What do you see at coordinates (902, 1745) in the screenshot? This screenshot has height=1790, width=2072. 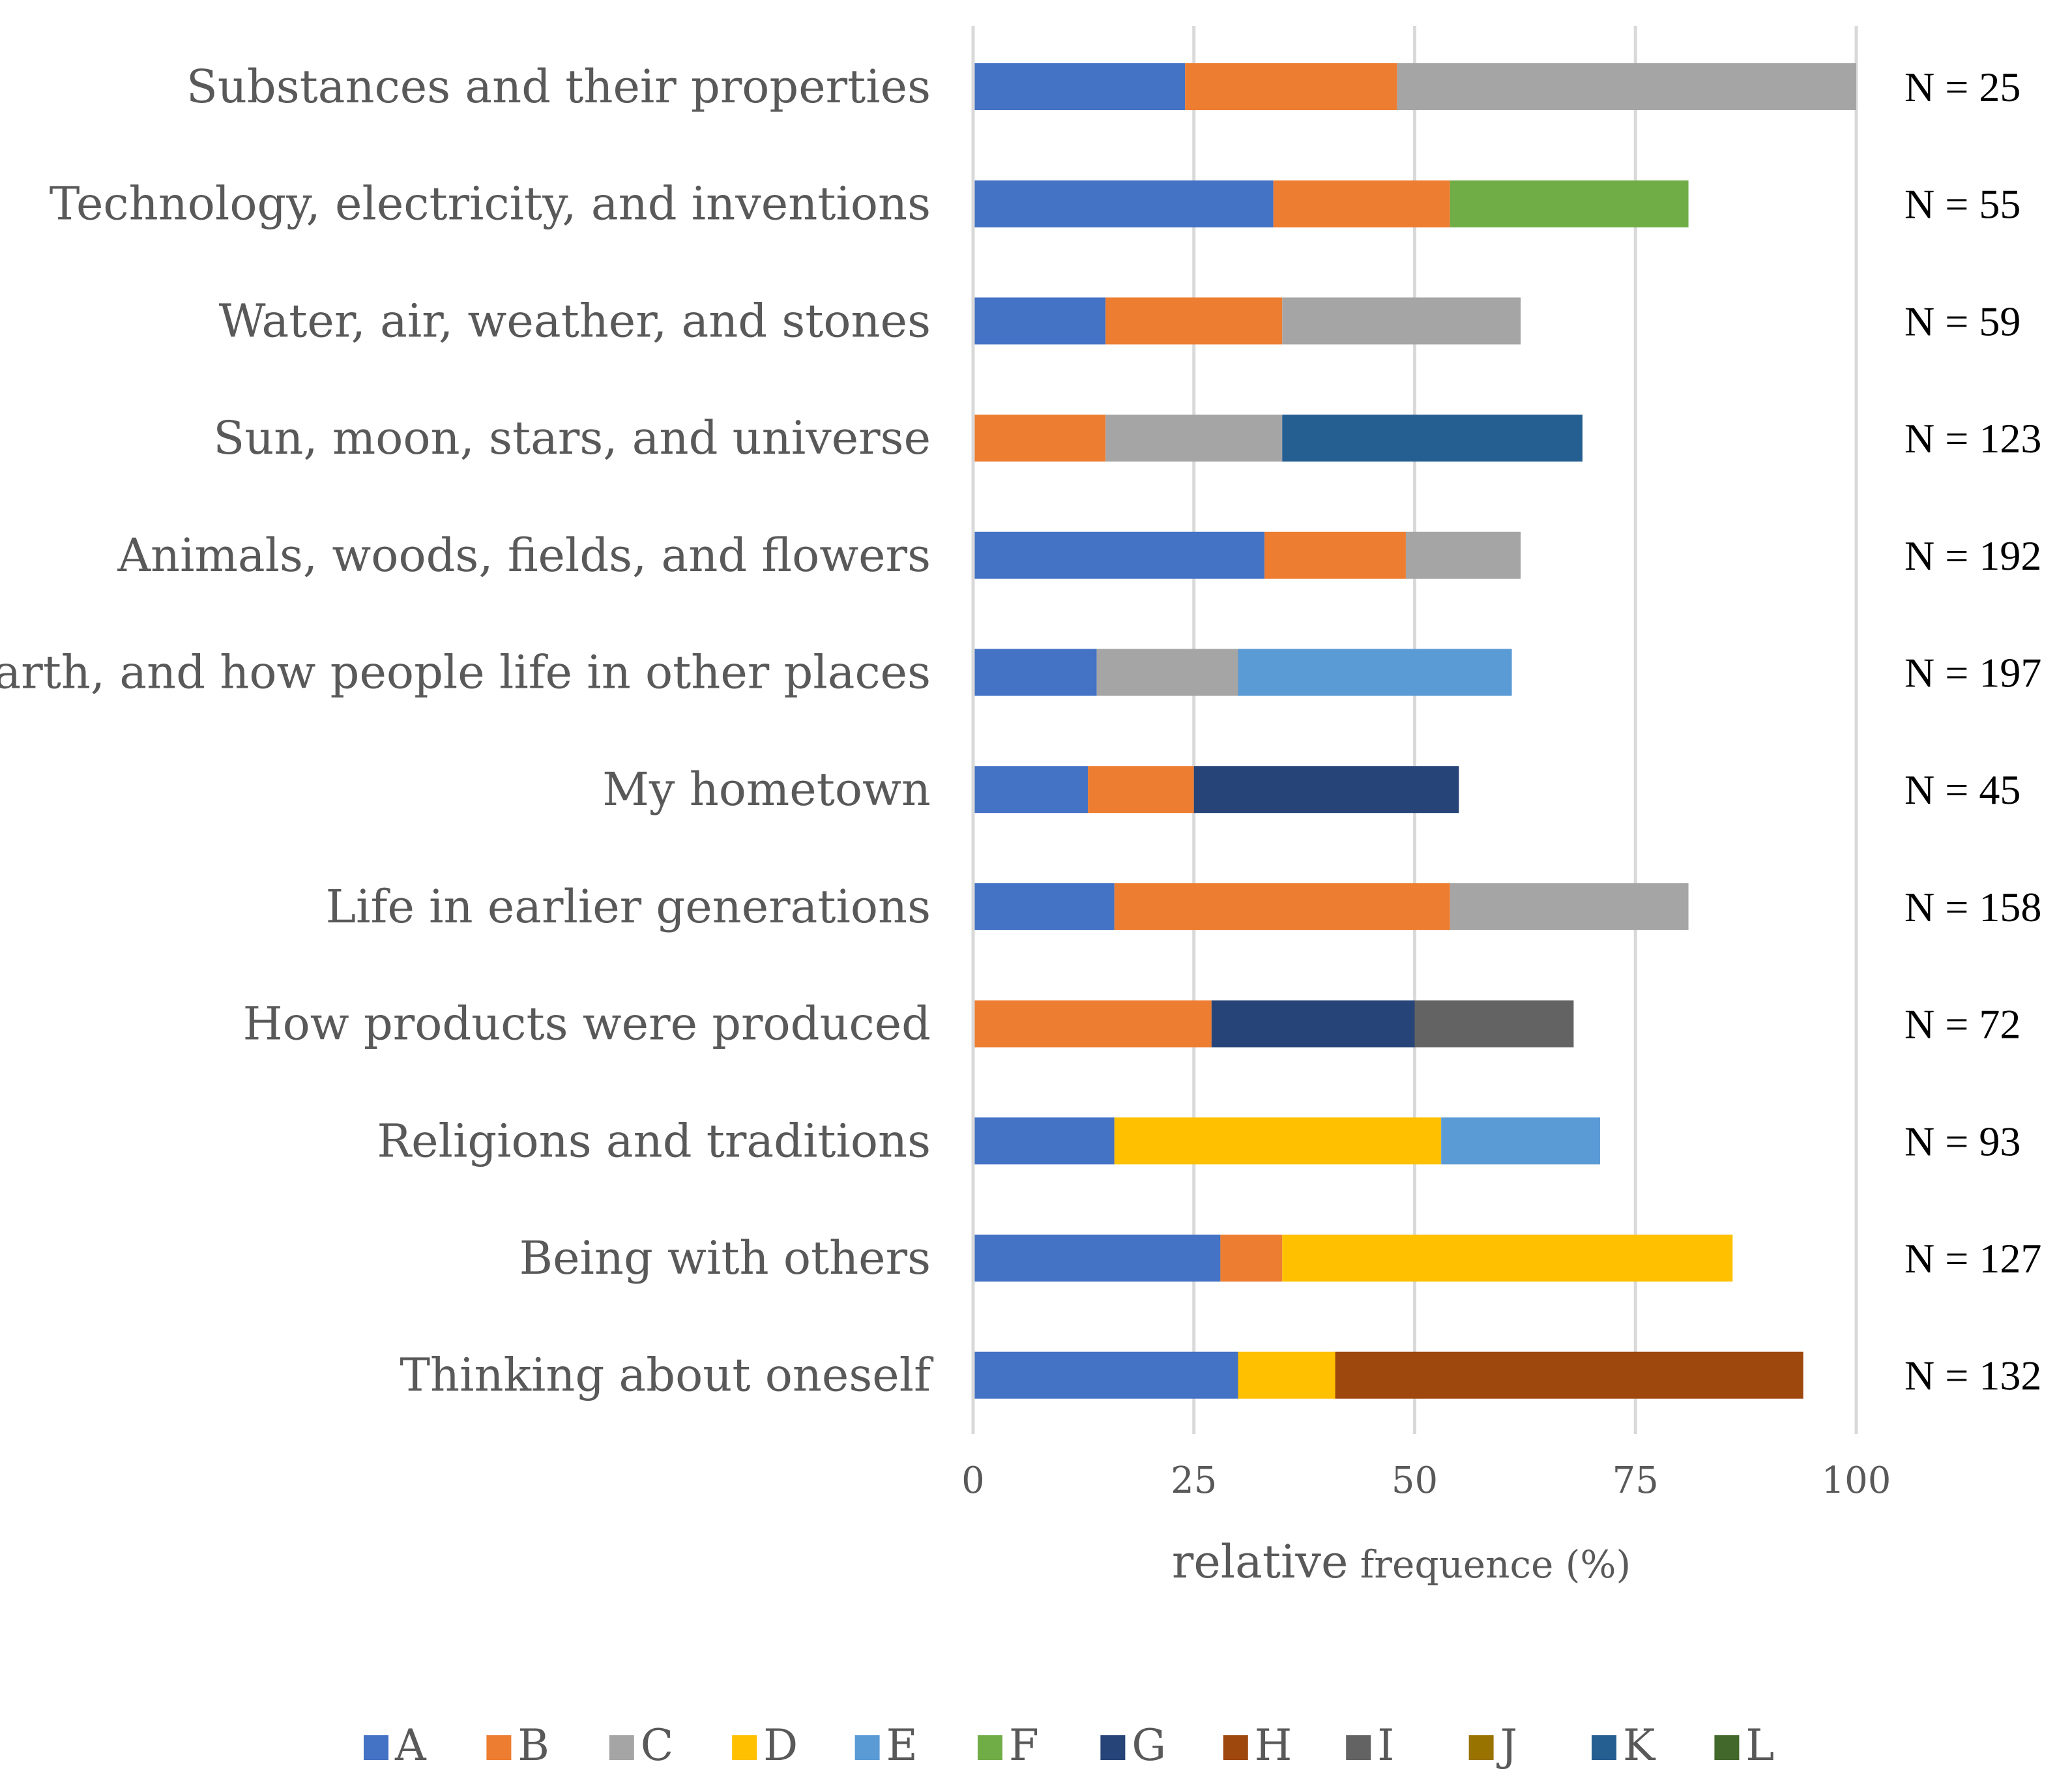 I see `legend-label-E: E` at bounding box center [902, 1745].